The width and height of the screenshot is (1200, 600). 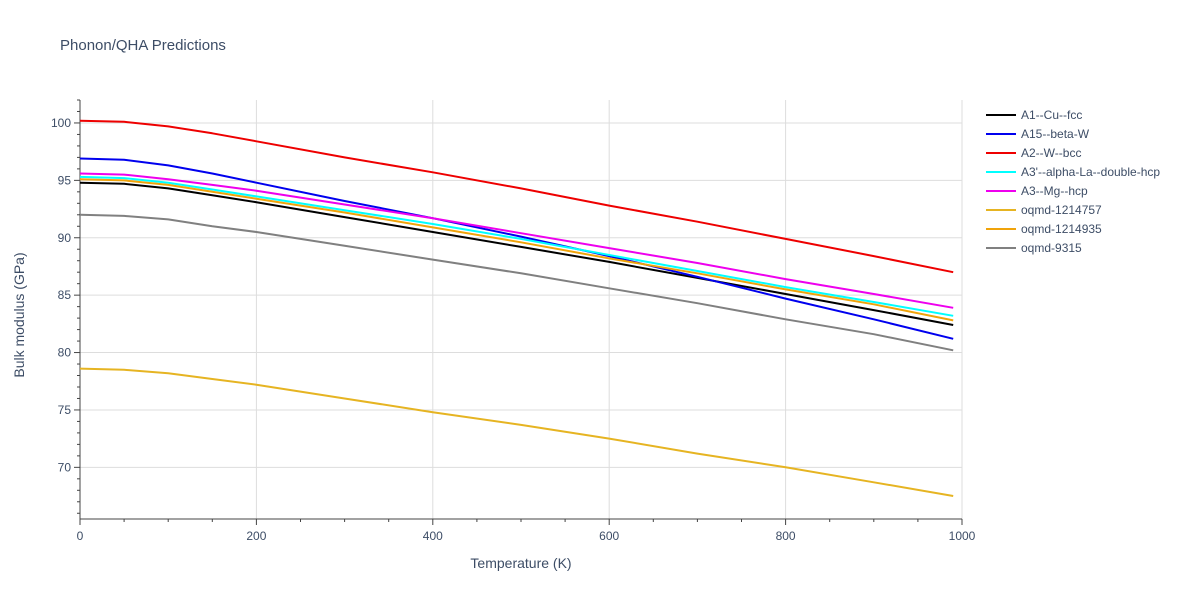 What do you see at coordinates (1051, 115) in the screenshot?
I see `legend-label: A1--Cu--fcc` at bounding box center [1051, 115].